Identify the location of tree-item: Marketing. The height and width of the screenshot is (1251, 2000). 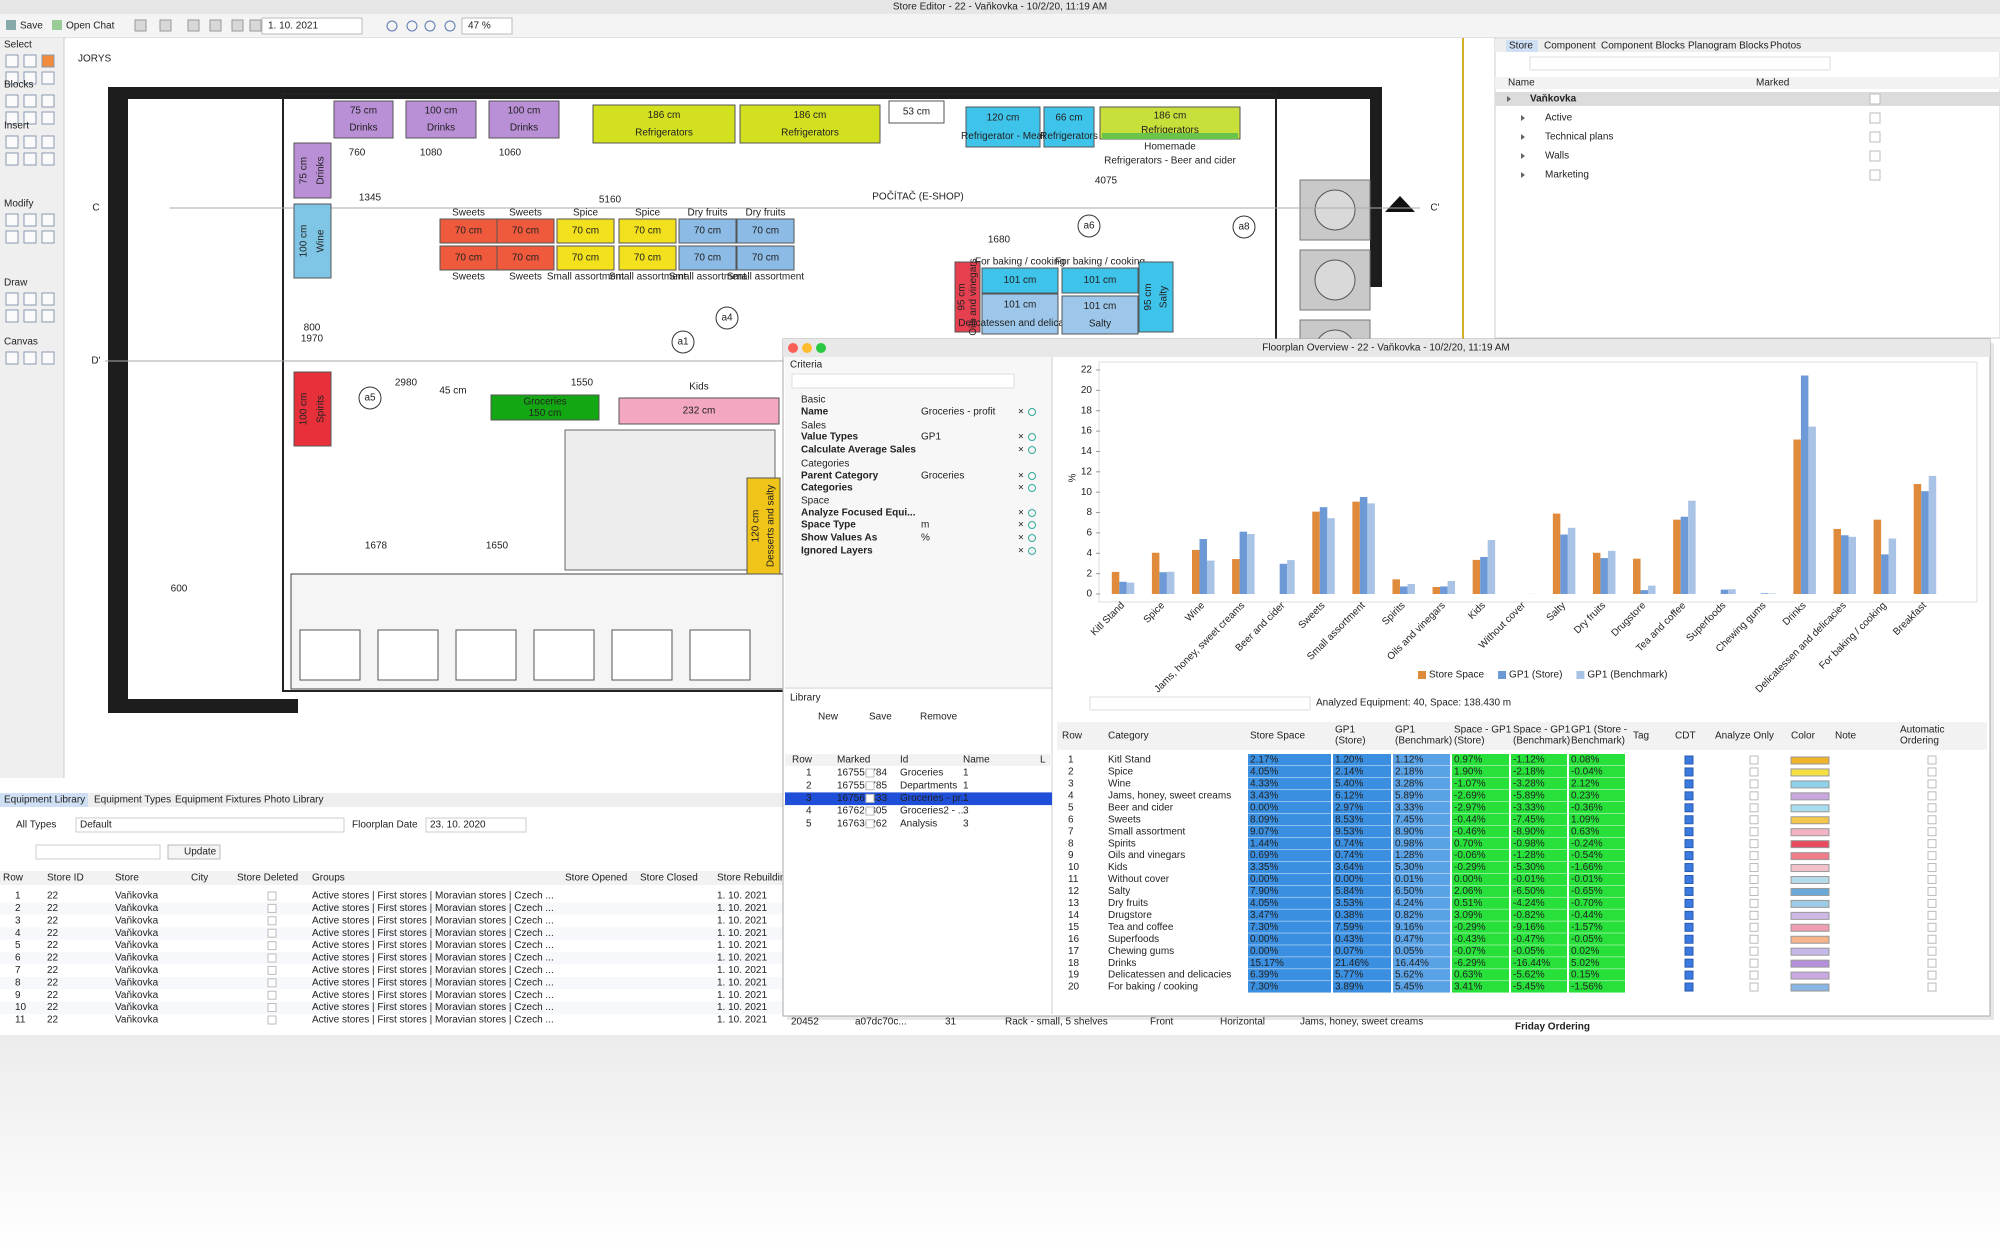
(1567, 175).